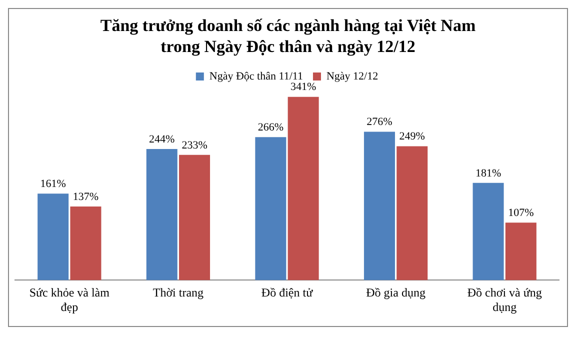  What do you see at coordinates (379, 122) in the screenshot?
I see `data-label: 276%` at bounding box center [379, 122].